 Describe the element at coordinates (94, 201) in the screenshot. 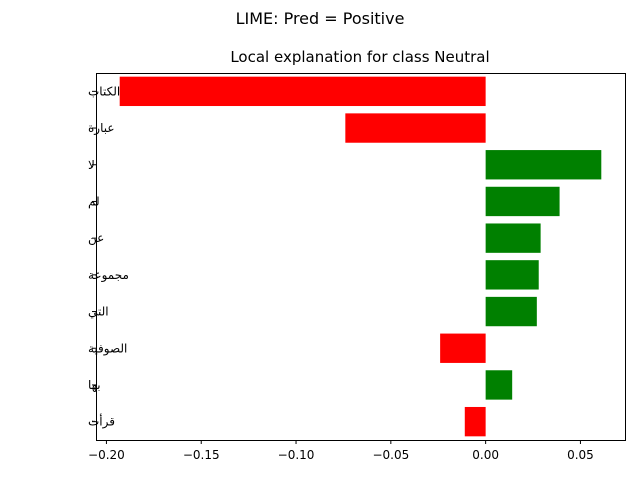

I see `y-tick-label: لم` at that location.